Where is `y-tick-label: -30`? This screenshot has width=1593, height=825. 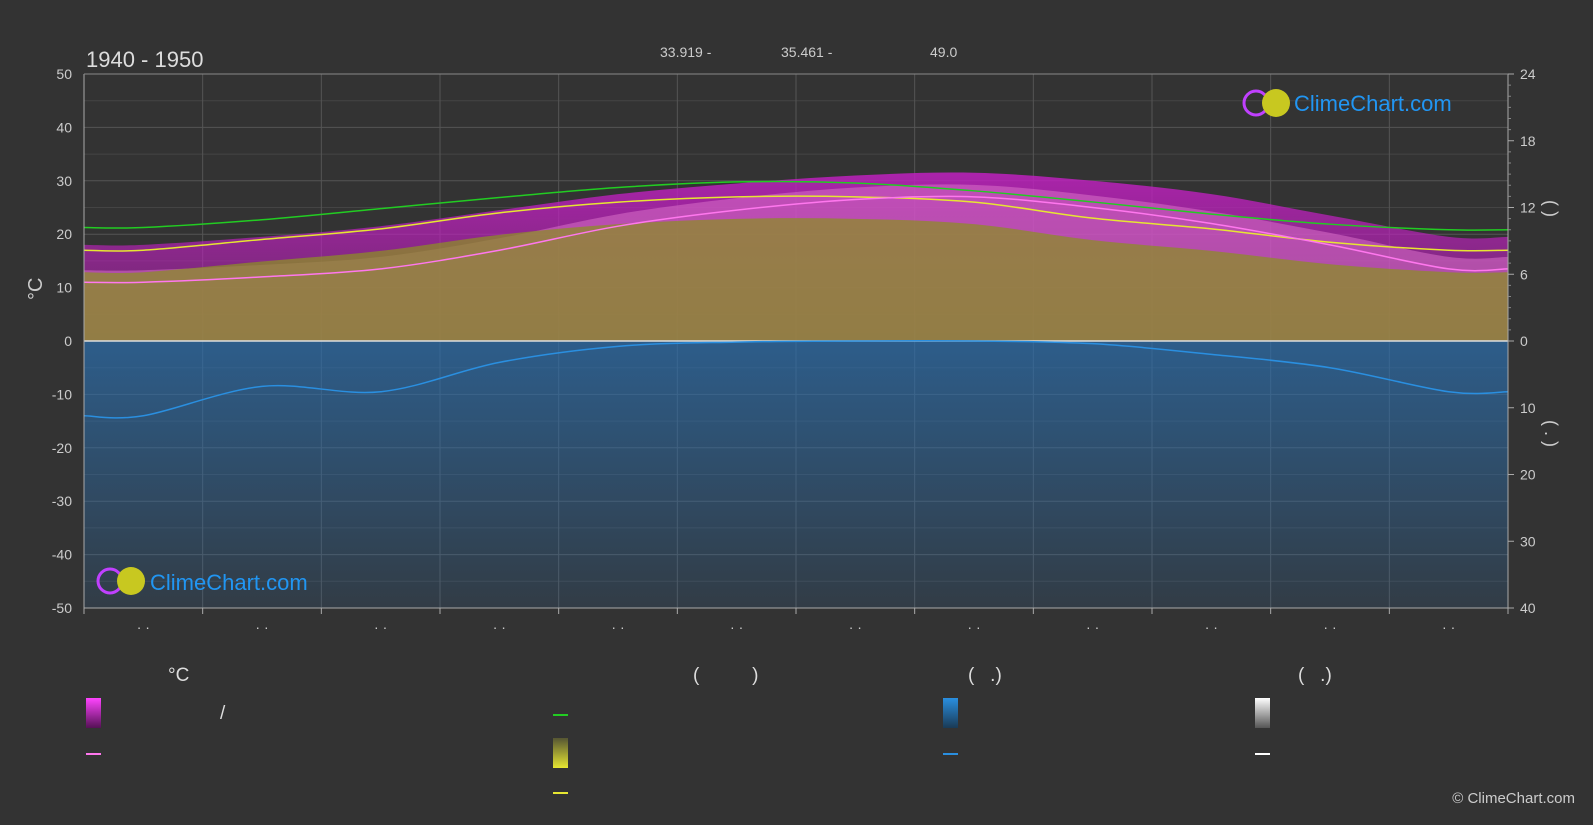 y-tick-label: -30 is located at coordinates (62, 501).